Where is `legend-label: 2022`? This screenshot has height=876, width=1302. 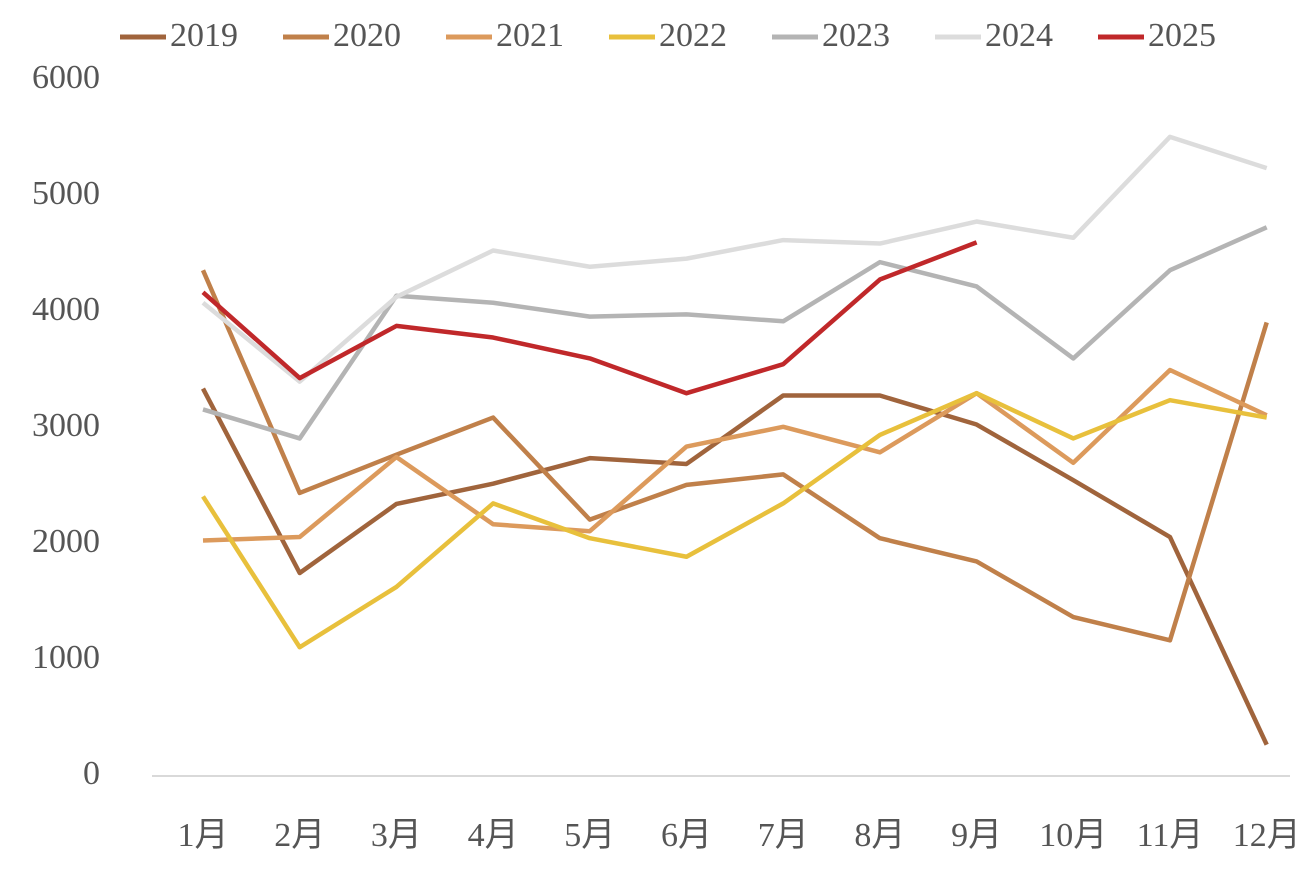
legend-label: 2022 is located at coordinates (693, 35).